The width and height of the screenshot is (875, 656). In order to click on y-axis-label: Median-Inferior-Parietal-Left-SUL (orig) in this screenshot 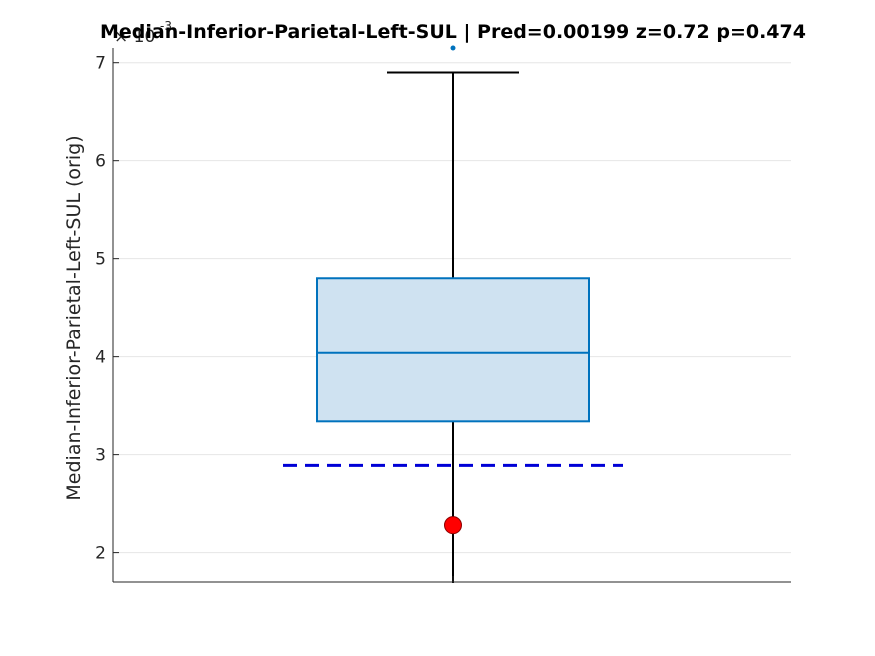, I will do `click(74, 317)`.